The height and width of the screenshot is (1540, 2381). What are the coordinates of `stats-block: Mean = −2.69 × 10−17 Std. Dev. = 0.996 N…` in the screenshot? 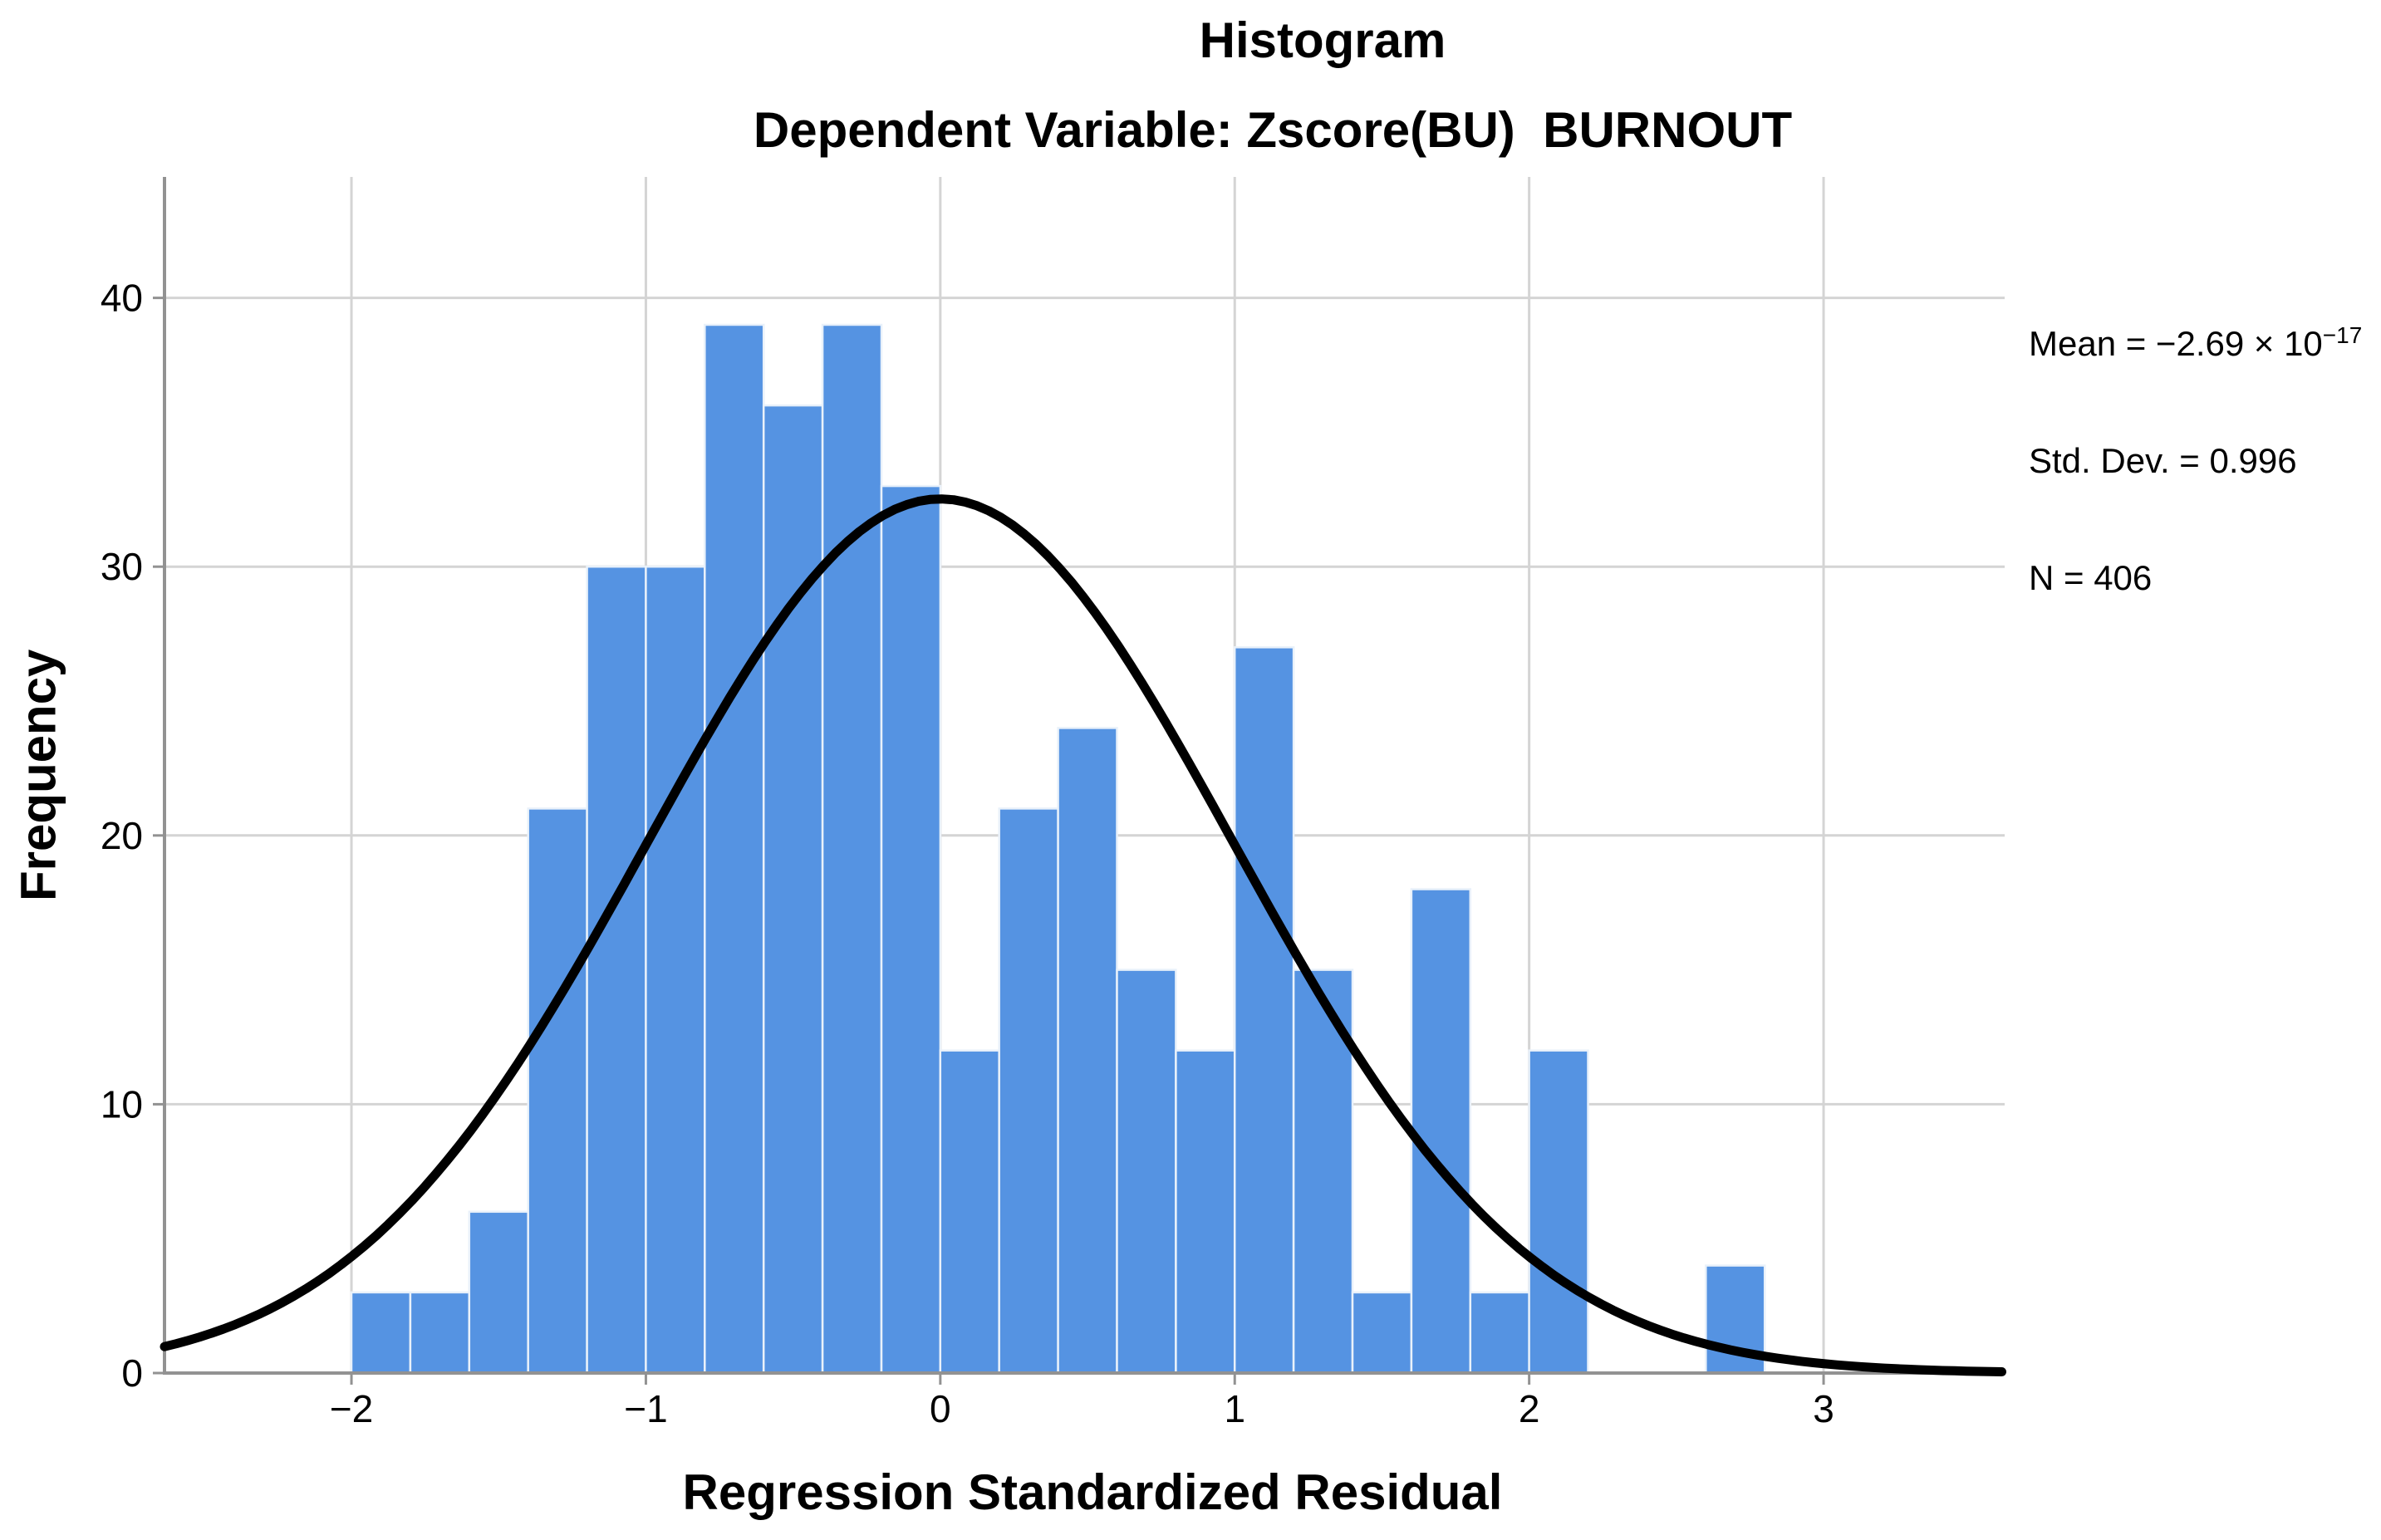 It's located at (2195, 441).